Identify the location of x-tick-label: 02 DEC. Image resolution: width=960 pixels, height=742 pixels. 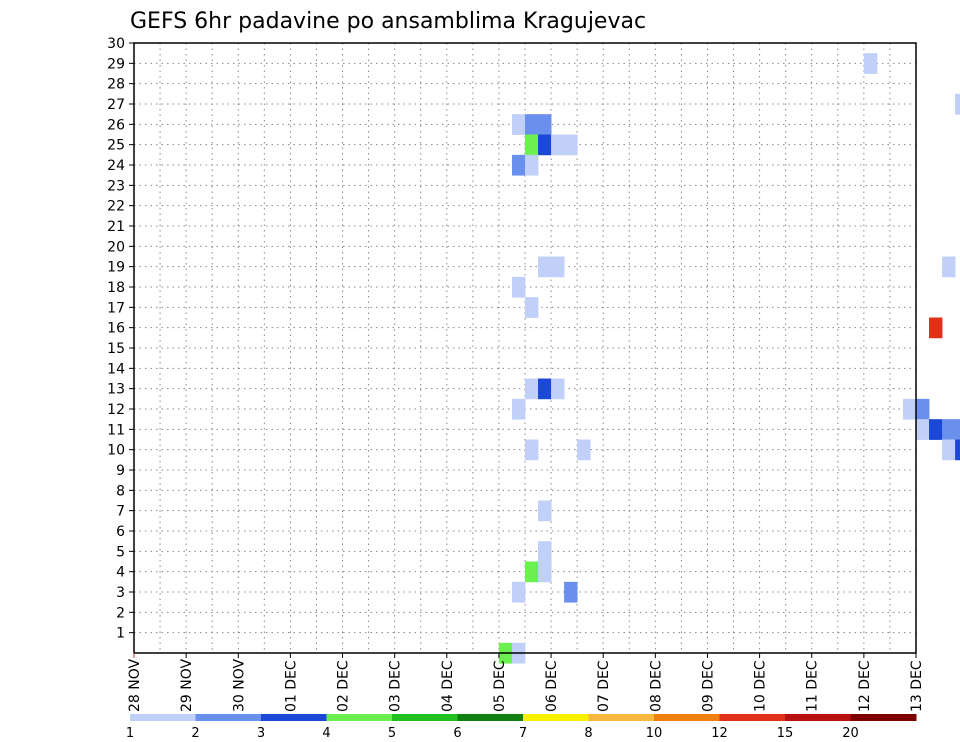
(344, 686).